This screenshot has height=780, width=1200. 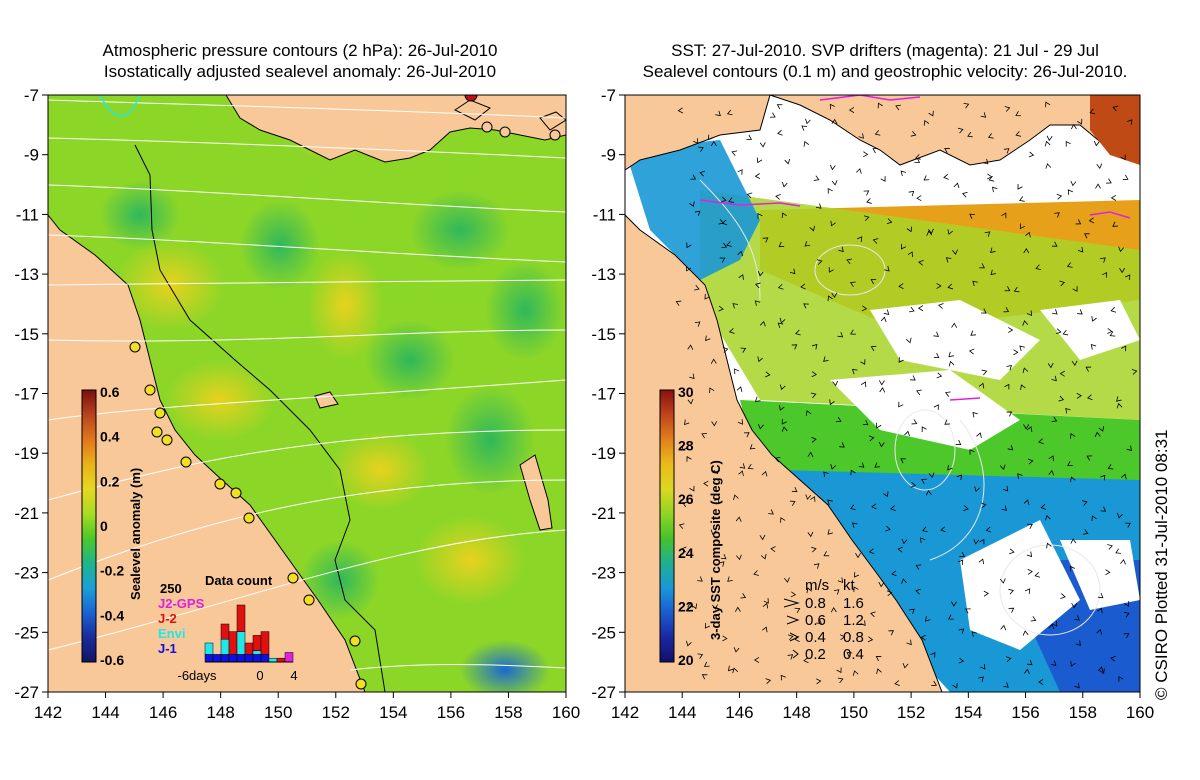 I want to click on data-count-axis-label: 0, so click(x=259, y=675).